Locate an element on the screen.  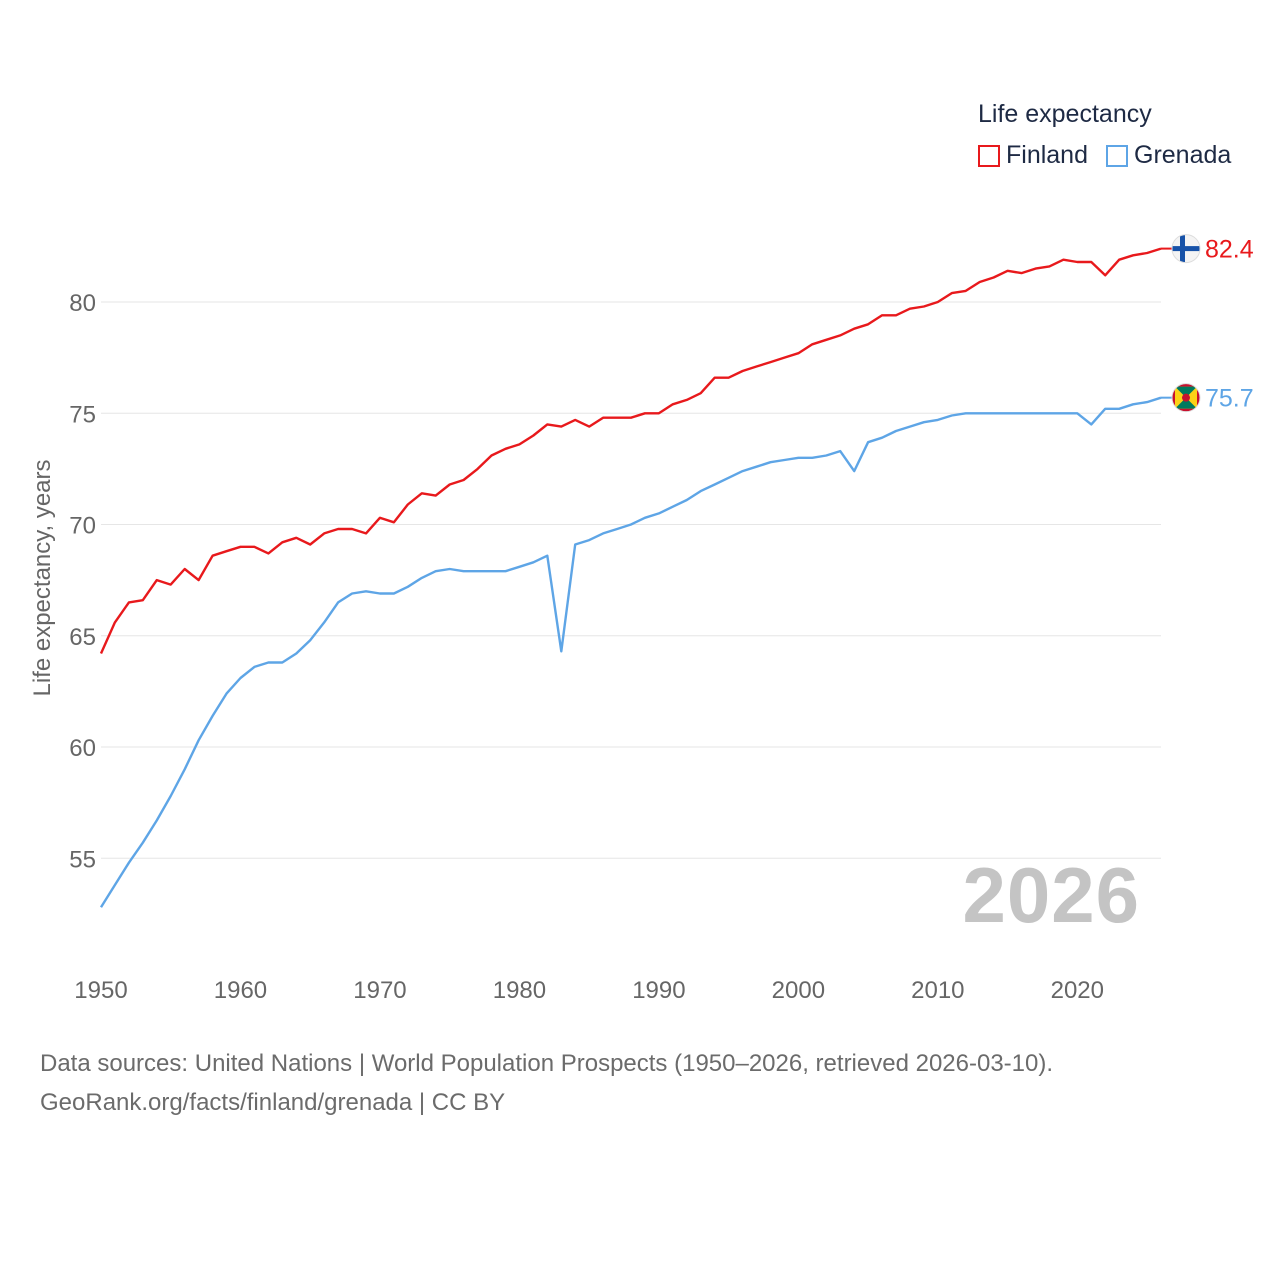
legend-swatch-grenada is located at coordinates (1117, 155).